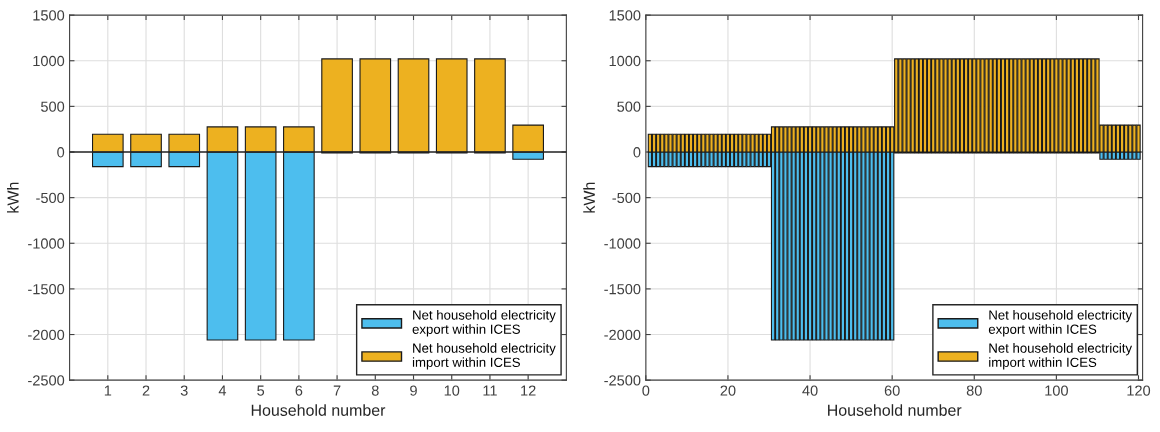 This screenshot has width=1160, height=432. Describe the element at coordinates (1139, 390) in the screenshot. I see `x-tick-label: 120` at that location.